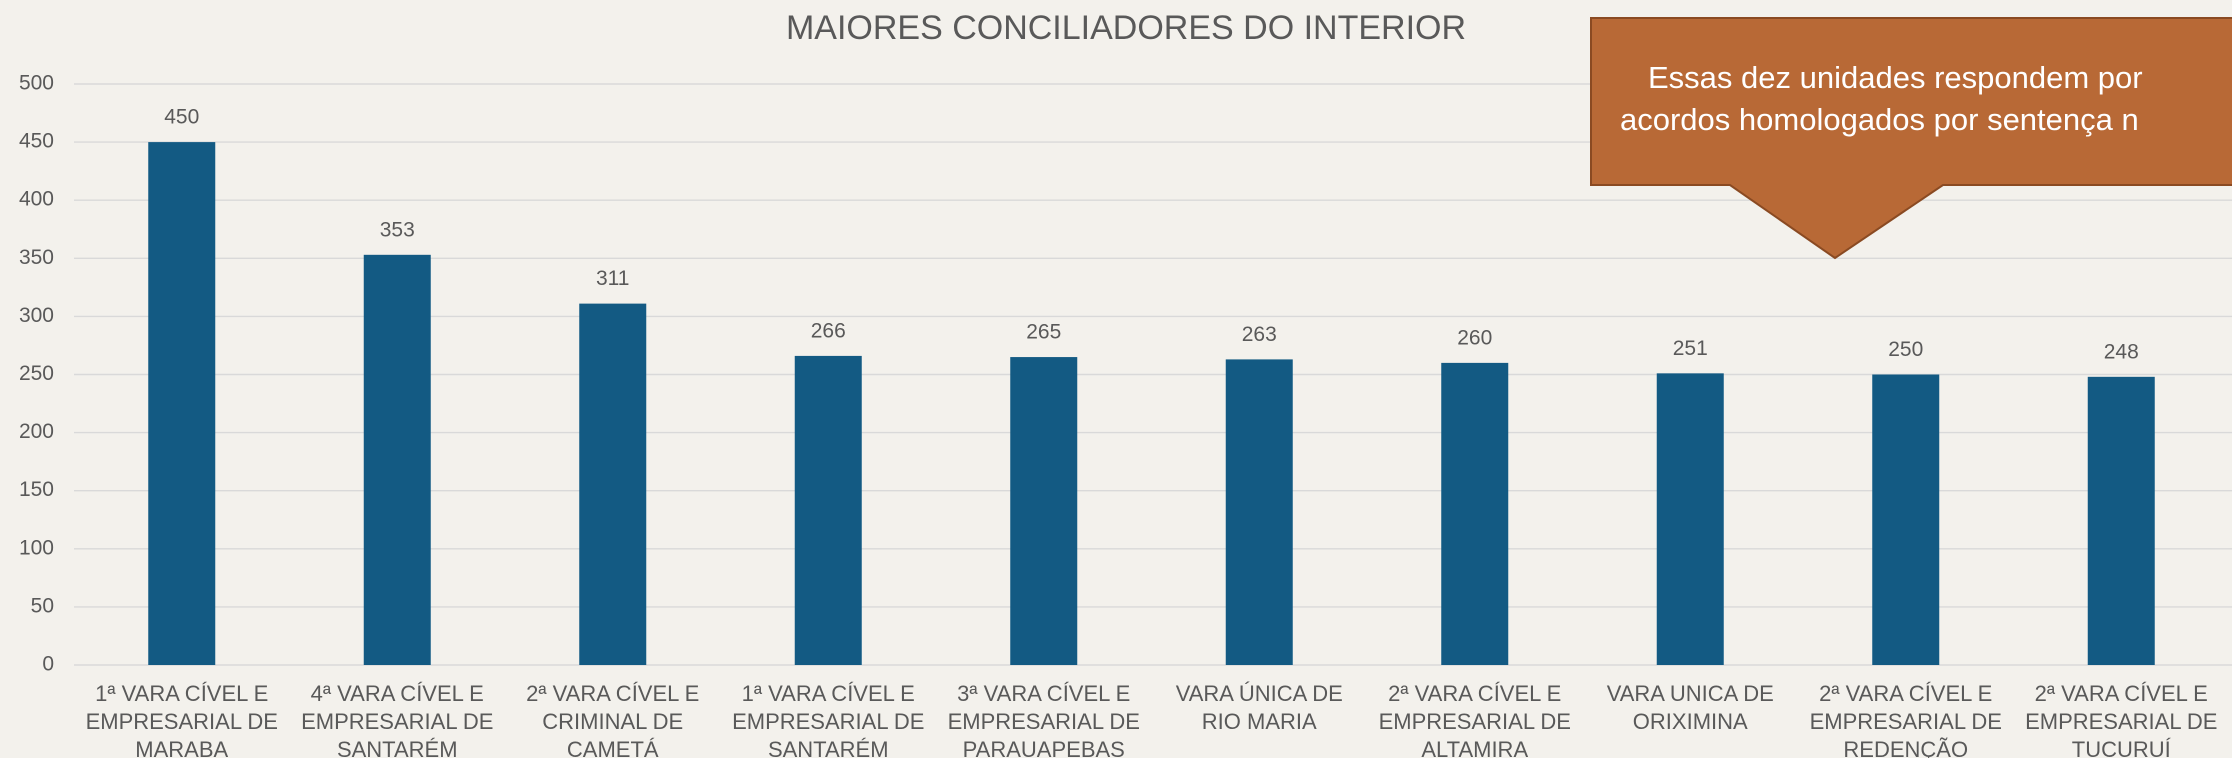 This screenshot has height=758, width=2232. Describe the element at coordinates (36, 489) in the screenshot. I see `y-tick-label: 150` at that location.